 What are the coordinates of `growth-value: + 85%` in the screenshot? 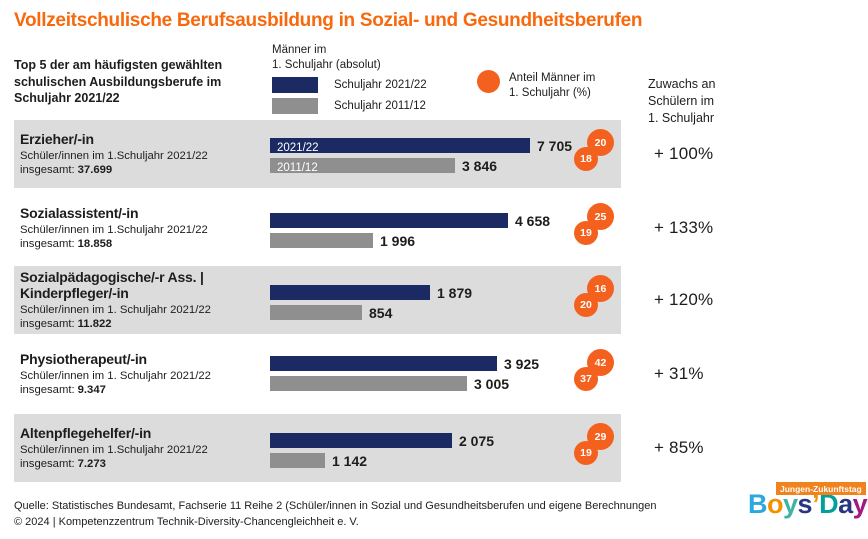 It's located at (679, 447).